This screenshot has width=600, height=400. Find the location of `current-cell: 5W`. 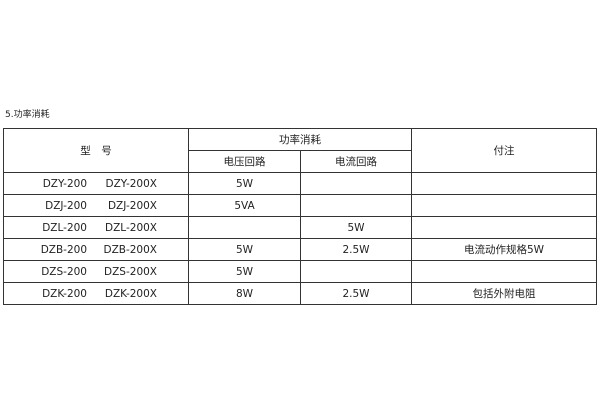

current-cell: 5W is located at coordinates (356, 227).